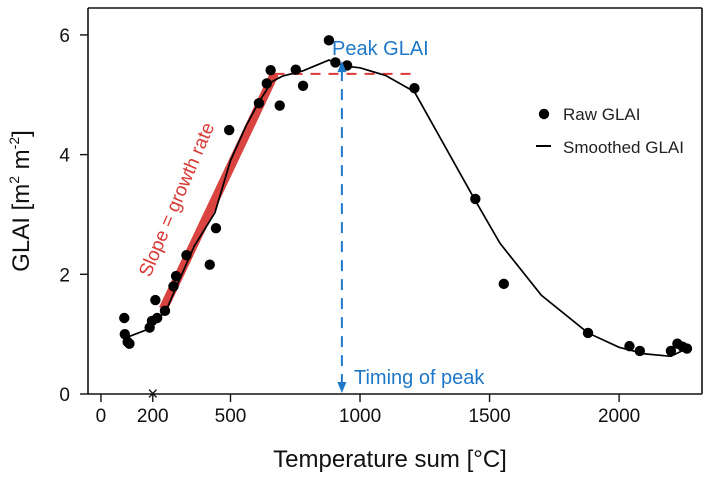 Image resolution: width=707 pixels, height=477 pixels. I want to click on x-tick-label: 500, so click(231, 416).